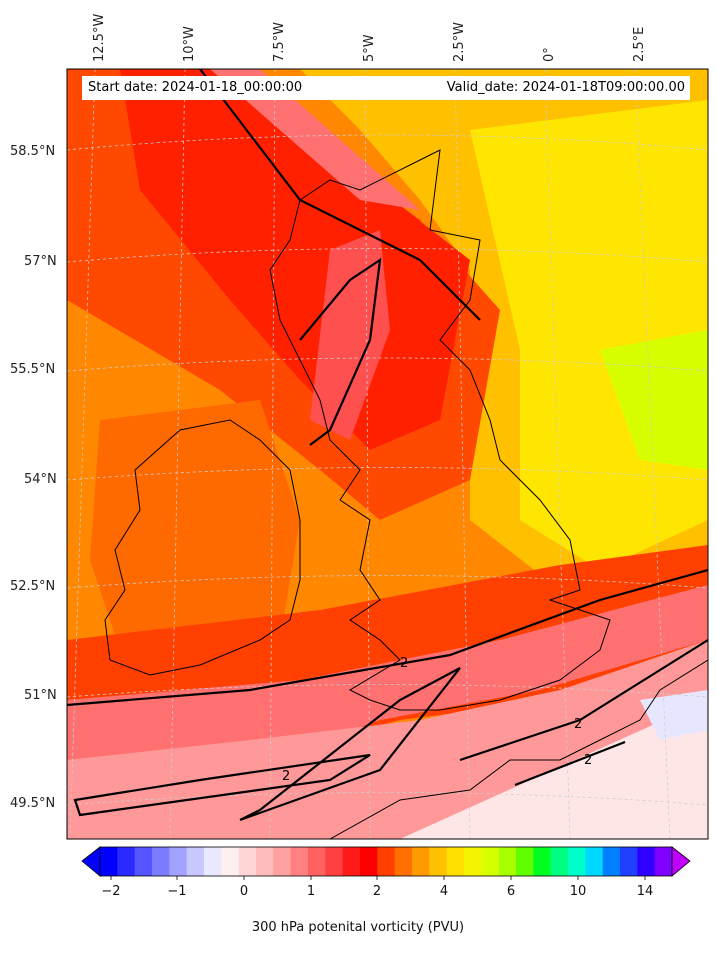 This screenshot has height=953, width=716. What do you see at coordinates (350, 744) in the screenshot?
I see `pv2-contour-south-c` at bounding box center [350, 744].